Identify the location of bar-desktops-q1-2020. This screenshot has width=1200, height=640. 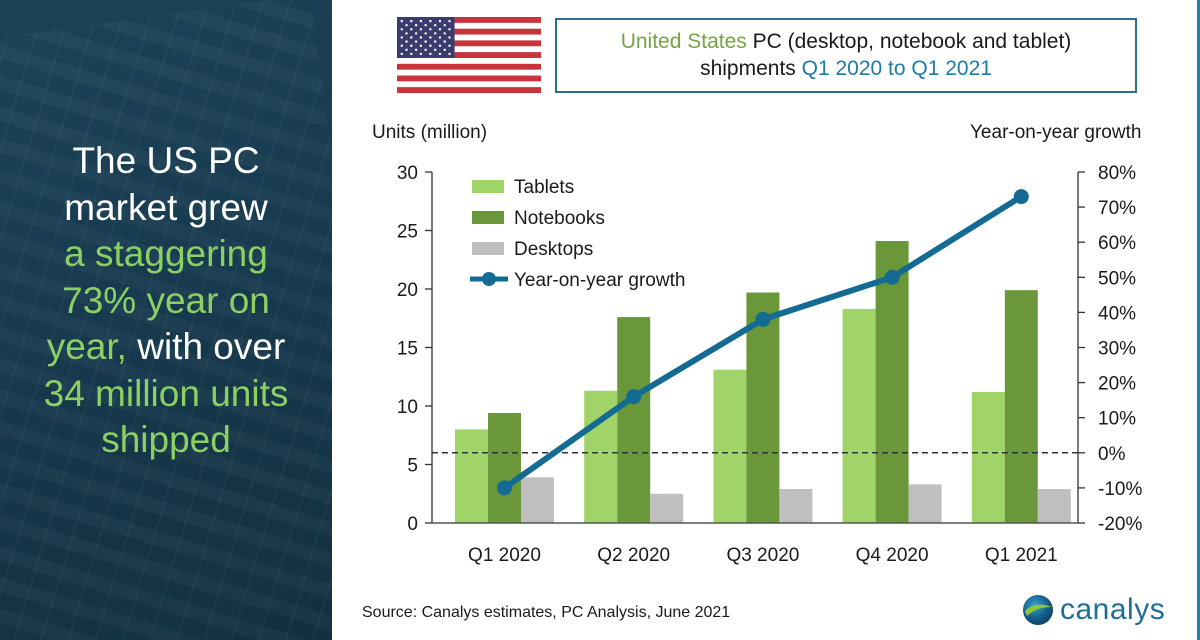
(537, 500).